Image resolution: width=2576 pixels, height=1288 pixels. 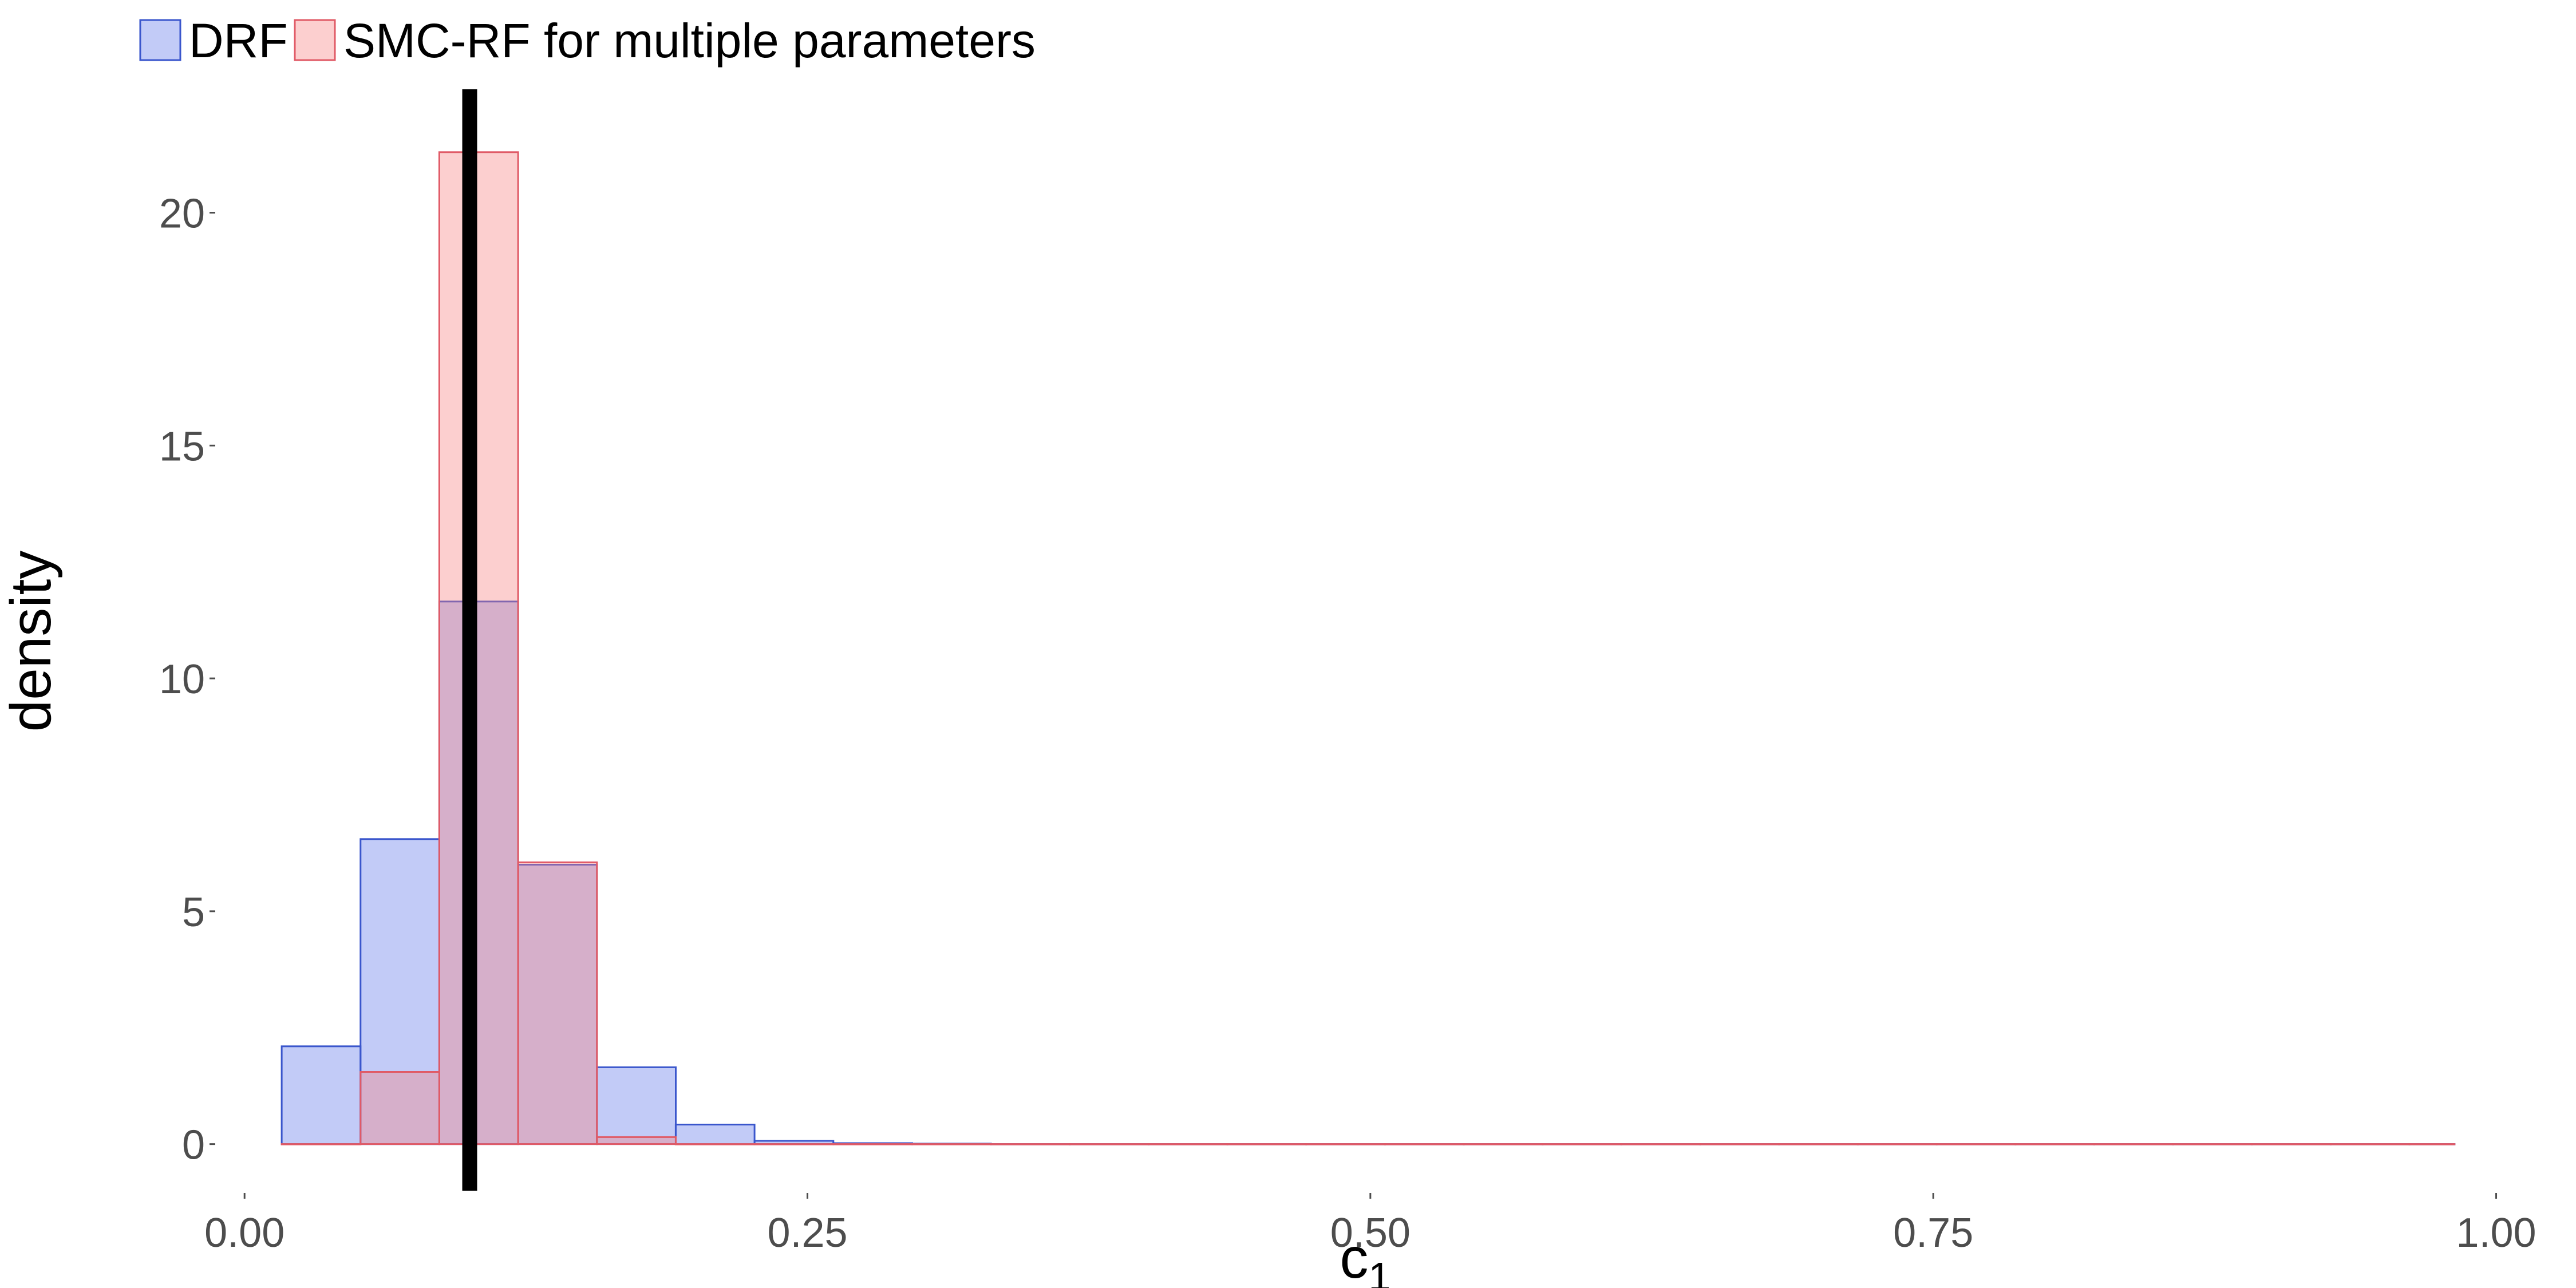 I want to click on y-tick-label: 0, so click(x=193, y=1145).